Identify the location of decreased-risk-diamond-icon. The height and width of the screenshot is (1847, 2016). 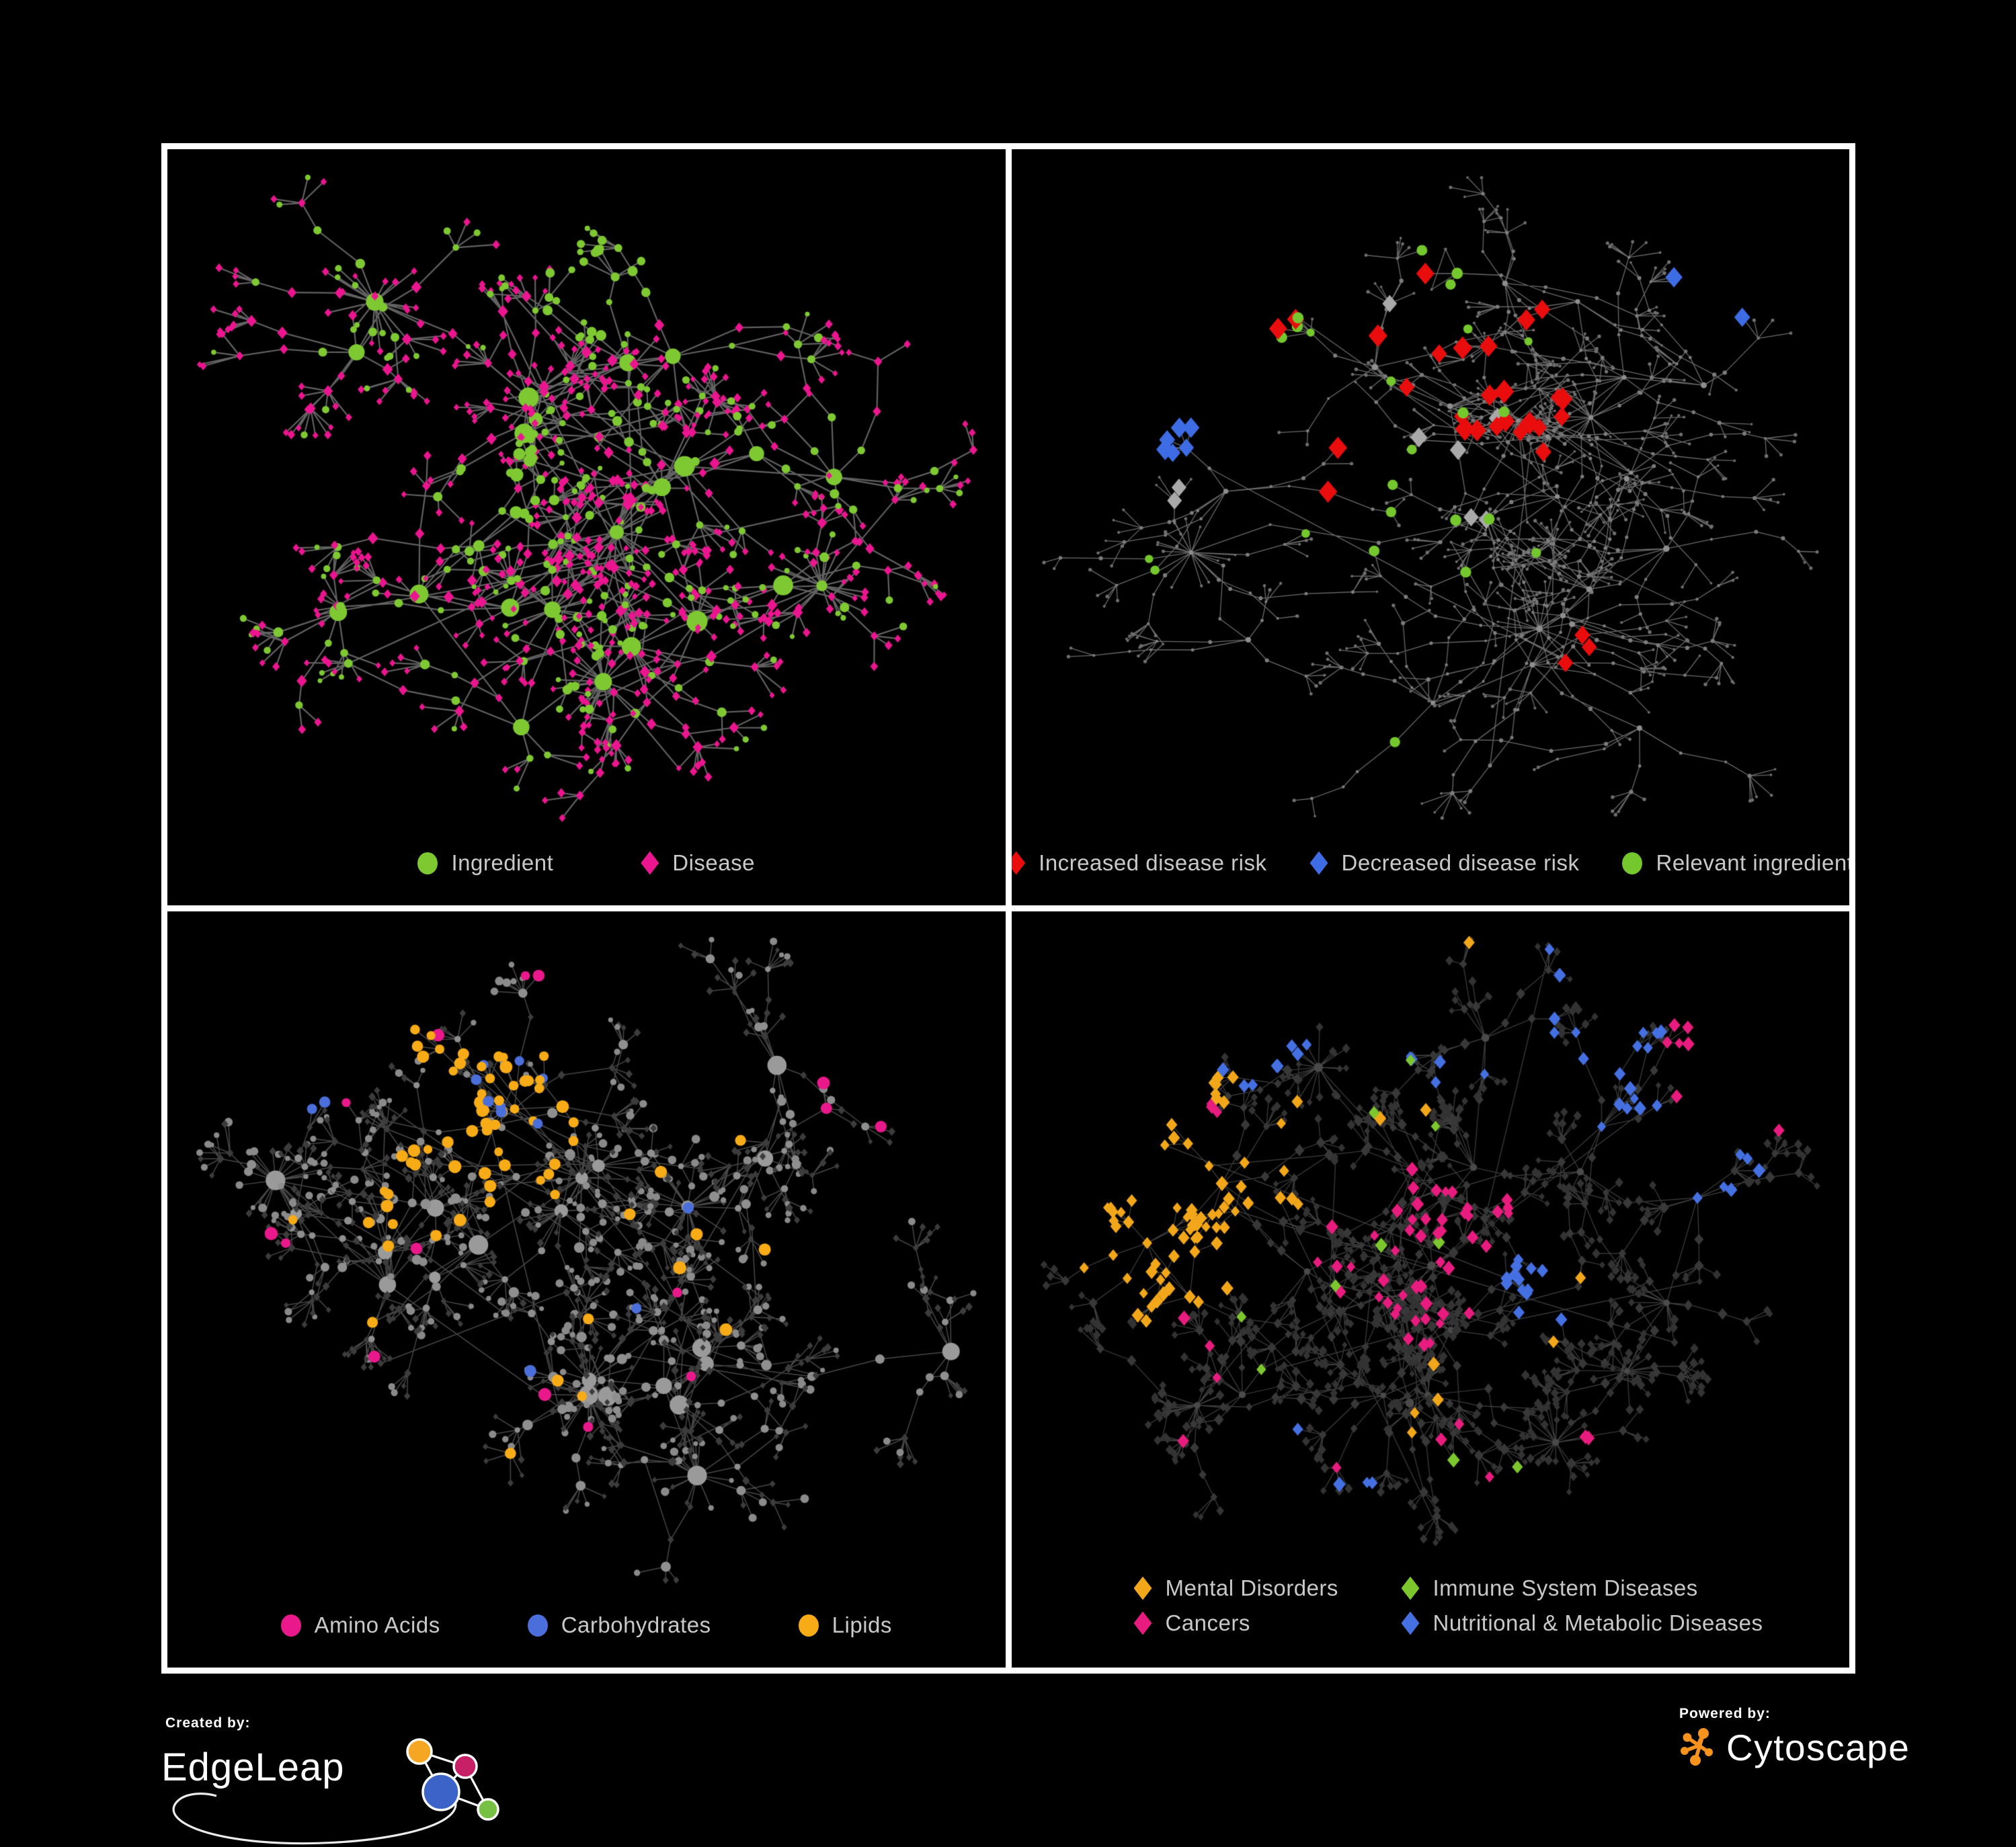
(1318, 863).